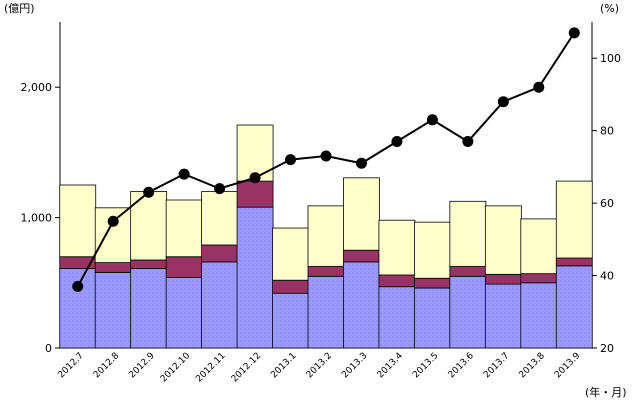 The width and height of the screenshot is (640, 400). What do you see at coordinates (142, 366) in the screenshot?
I see `x-axis-tick-label: 2012.9` at bounding box center [142, 366].